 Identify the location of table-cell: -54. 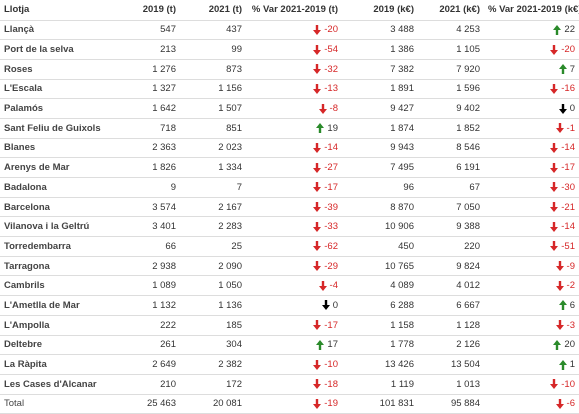
(294, 49).